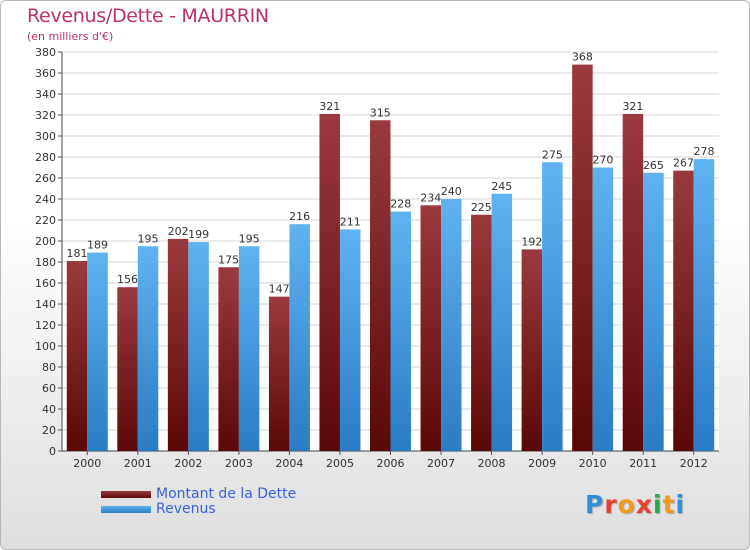 This screenshot has height=550, width=750. What do you see at coordinates (694, 463) in the screenshot?
I see `x-tick-label: 2012` at bounding box center [694, 463].